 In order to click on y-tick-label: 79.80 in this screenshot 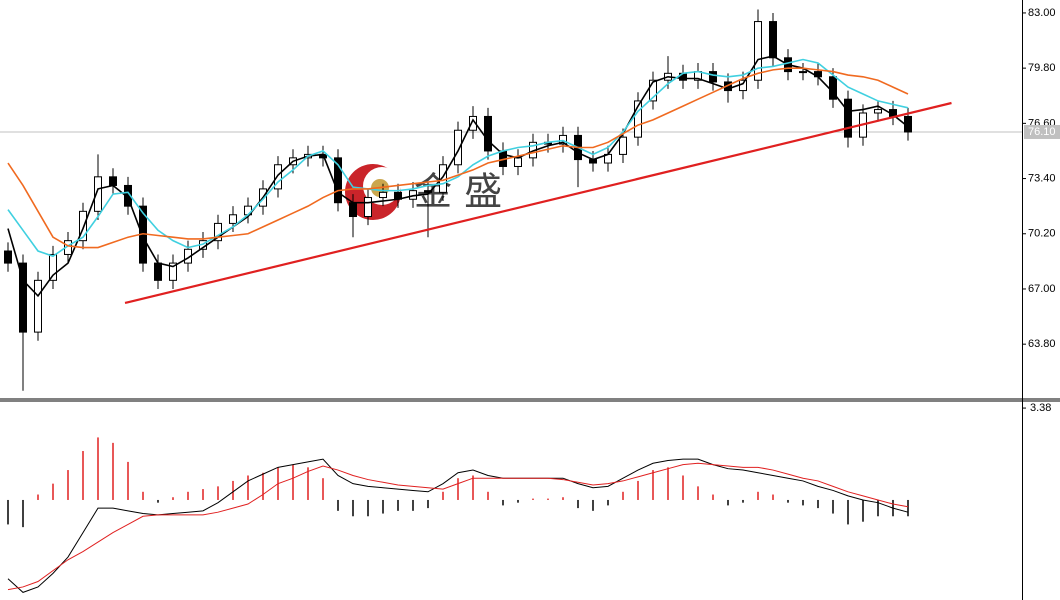, I will do `click(1042, 68)`.